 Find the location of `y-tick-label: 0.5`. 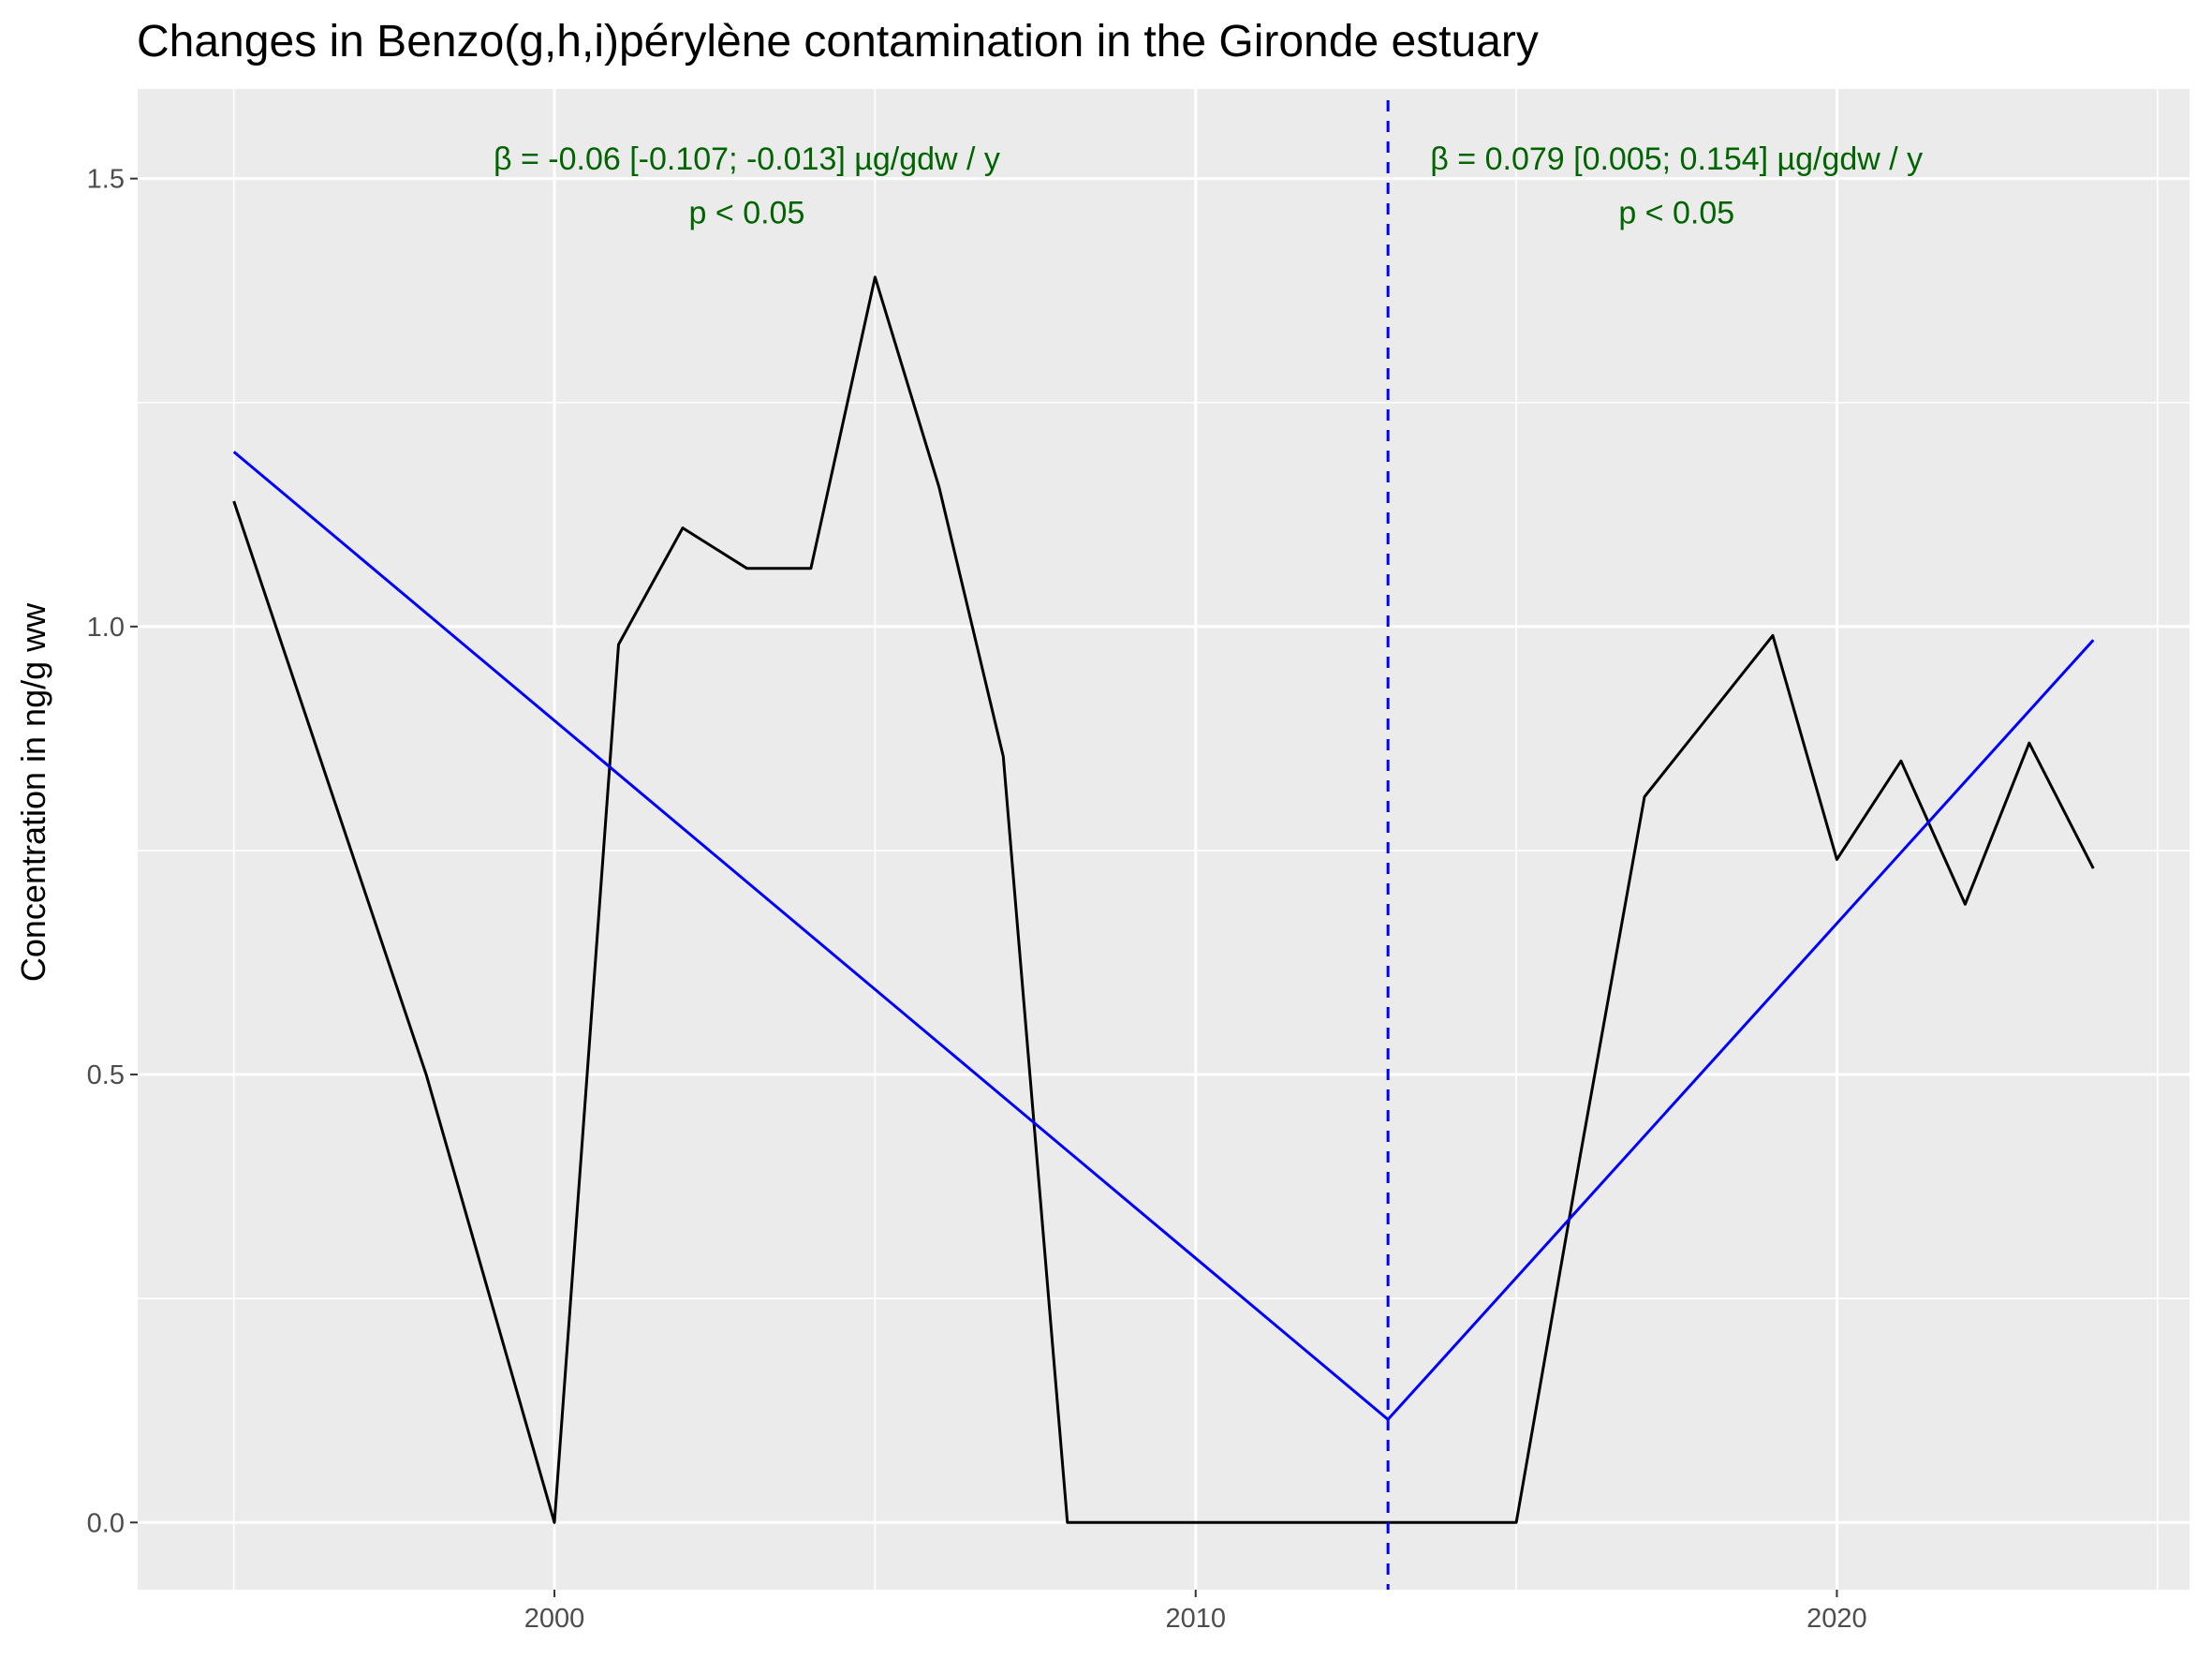

y-tick-label: 0.5 is located at coordinates (106, 1075).